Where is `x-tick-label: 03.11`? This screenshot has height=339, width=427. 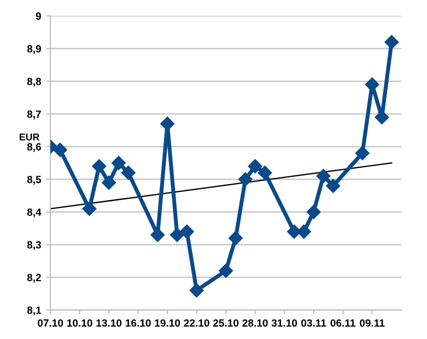
x-tick-label: 03.11 is located at coordinates (313, 323).